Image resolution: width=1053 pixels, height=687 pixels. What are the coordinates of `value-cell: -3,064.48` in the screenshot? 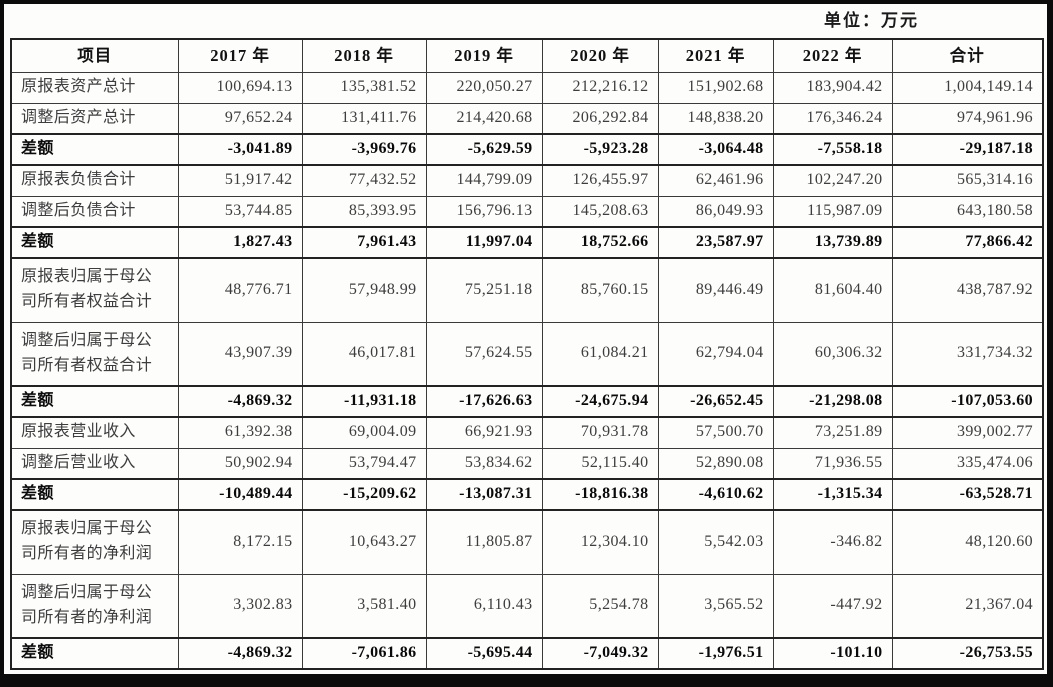 It's located at (715, 149).